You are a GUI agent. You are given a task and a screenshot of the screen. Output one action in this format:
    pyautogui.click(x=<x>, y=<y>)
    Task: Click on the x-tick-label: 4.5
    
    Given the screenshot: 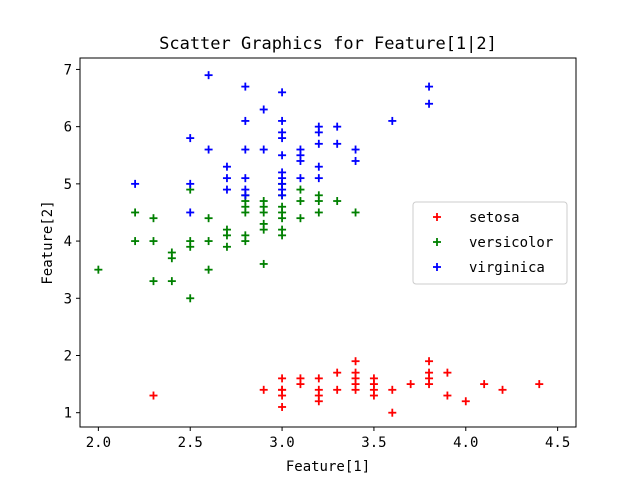 What is the action you would take?
    pyautogui.click(x=557, y=443)
    